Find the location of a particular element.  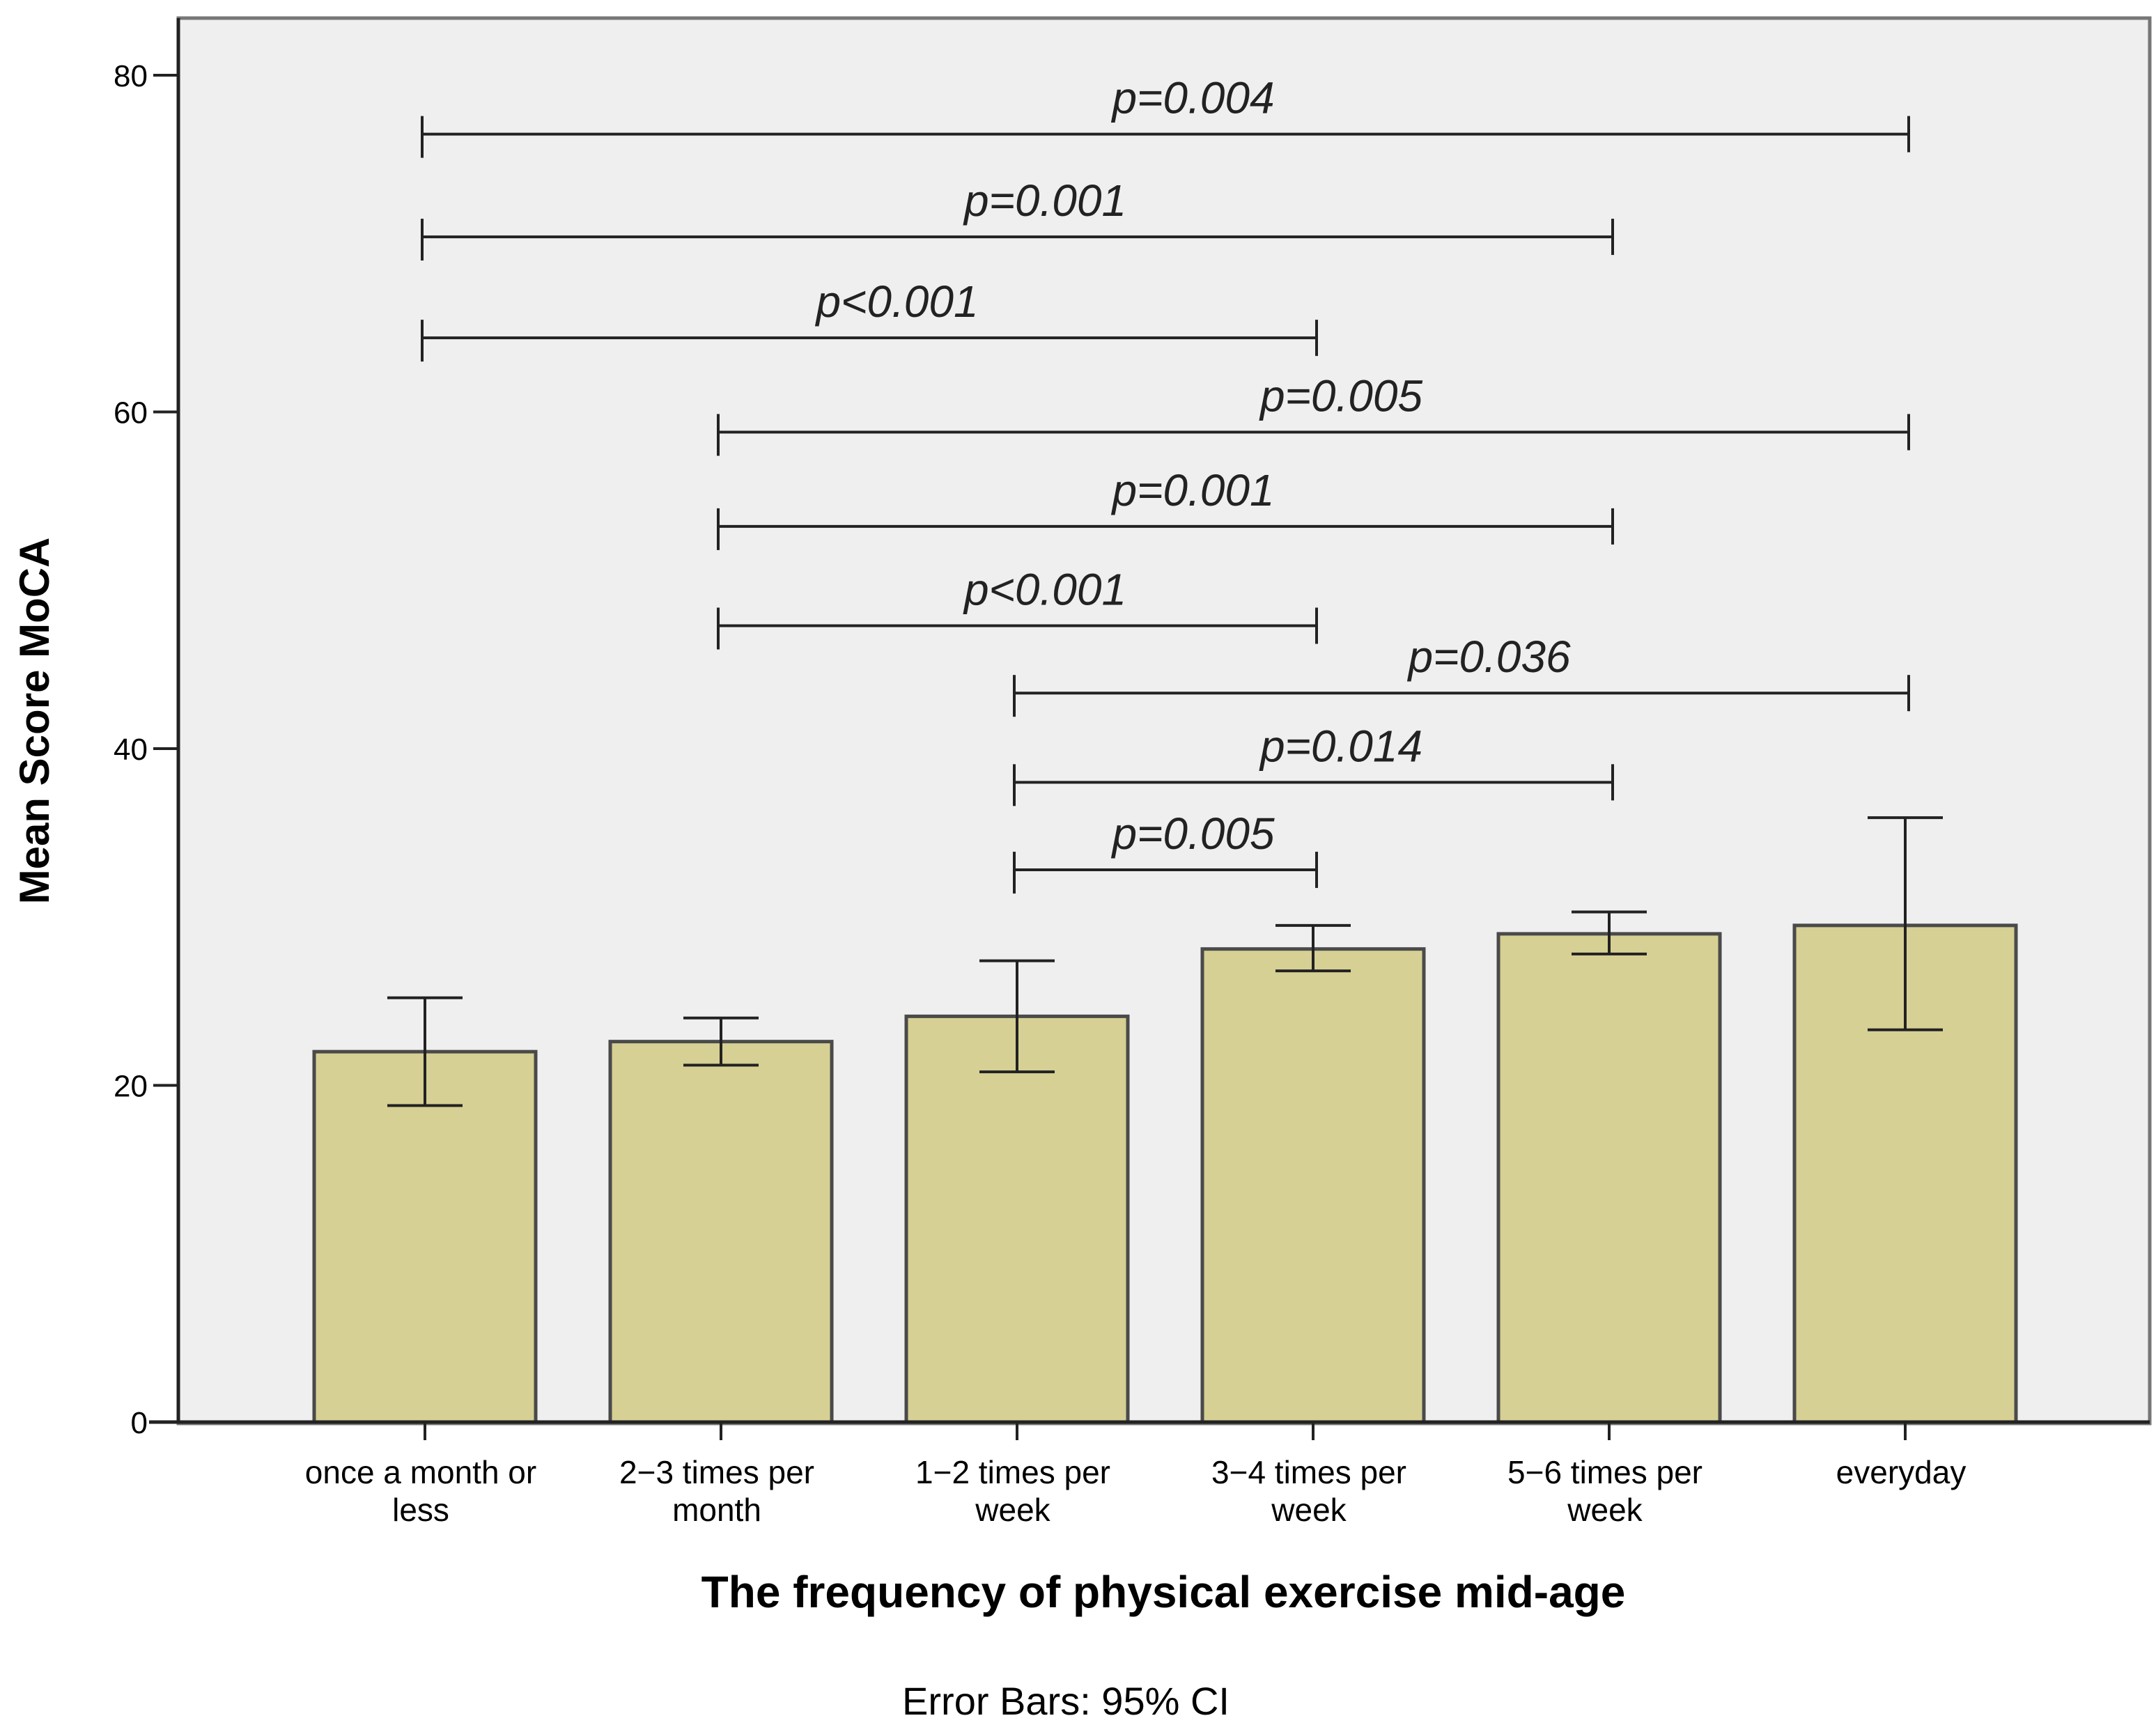

y-tick-label: 0 is located at coordinates (139, 1423).